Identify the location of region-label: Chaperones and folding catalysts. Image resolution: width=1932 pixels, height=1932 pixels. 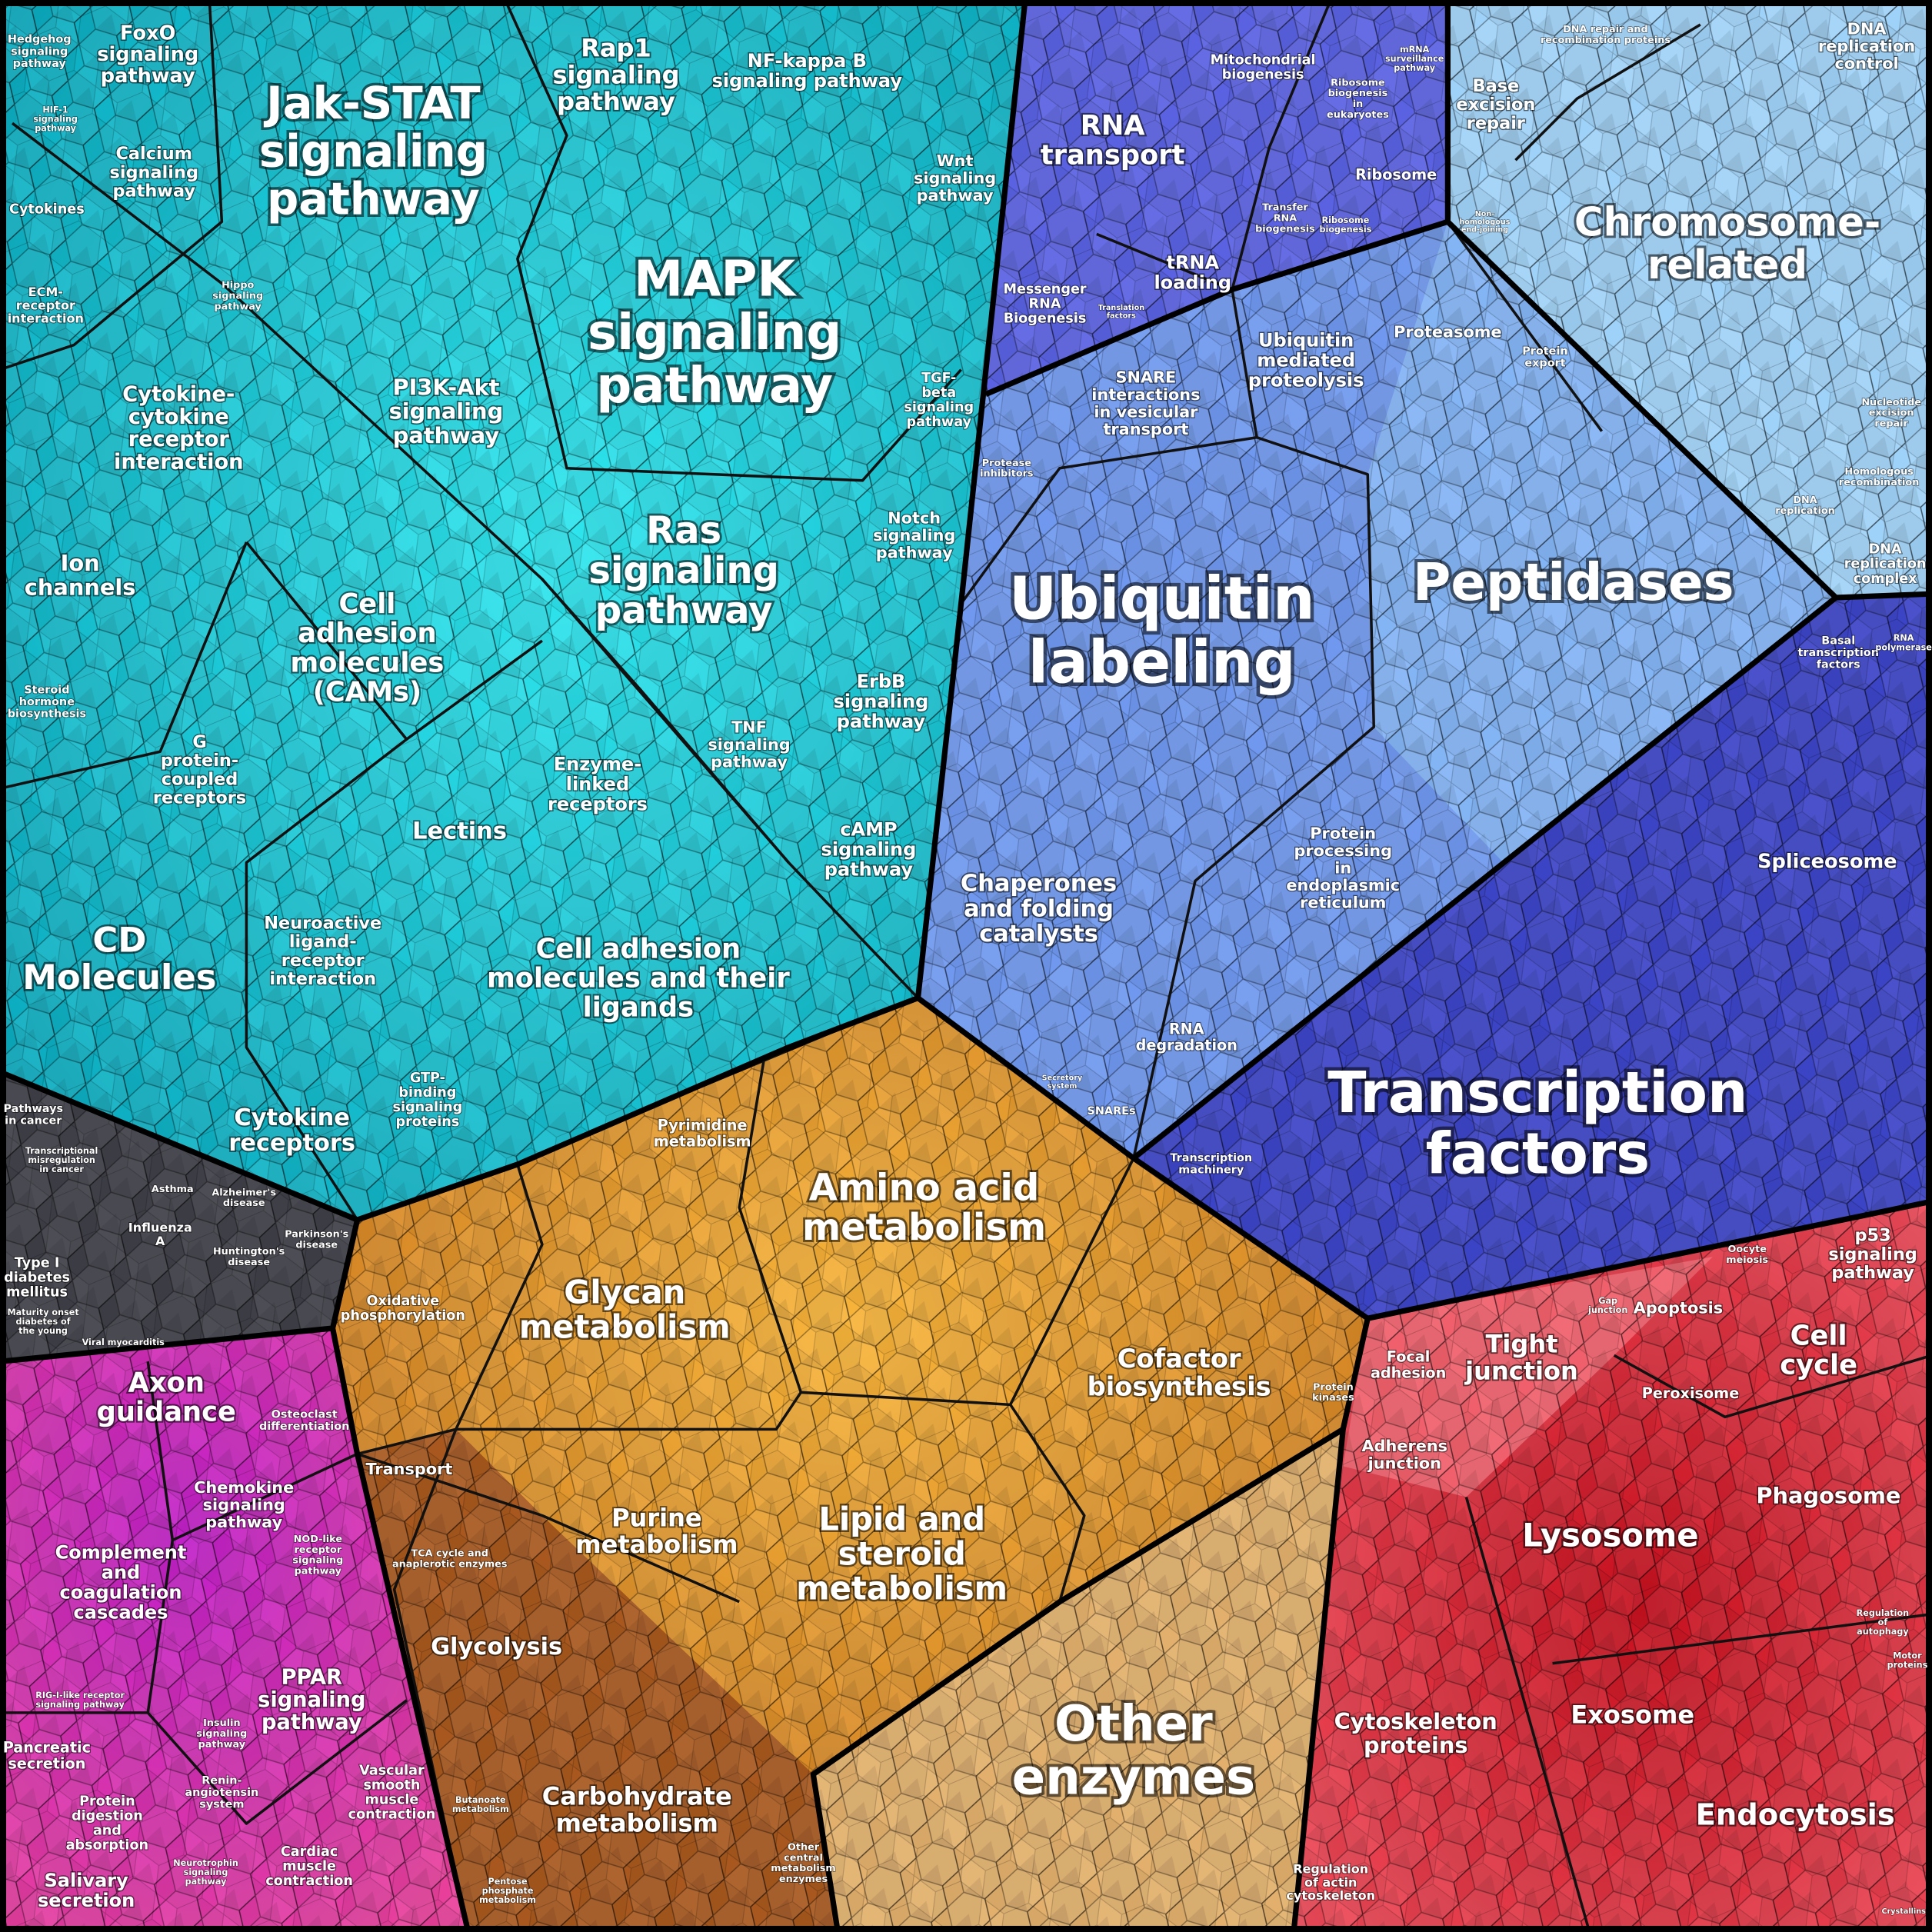
(1039, 909).